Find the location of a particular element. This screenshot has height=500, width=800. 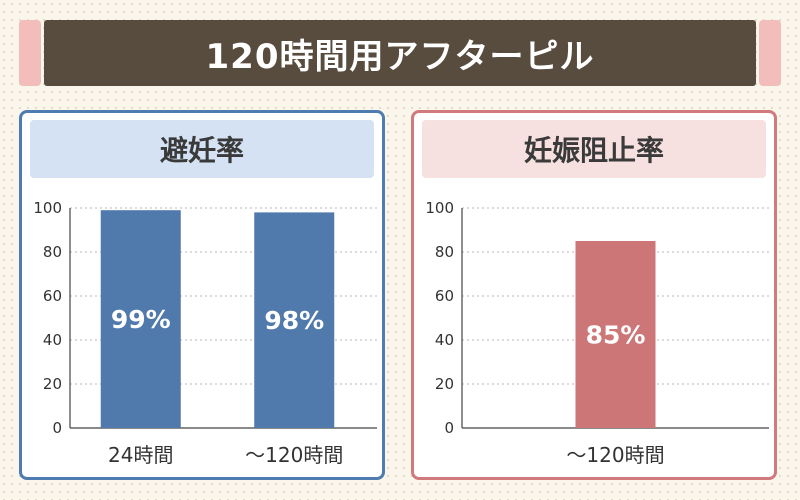

contraception-rate-header: 避妊率 is located at coordinates (202, 149).